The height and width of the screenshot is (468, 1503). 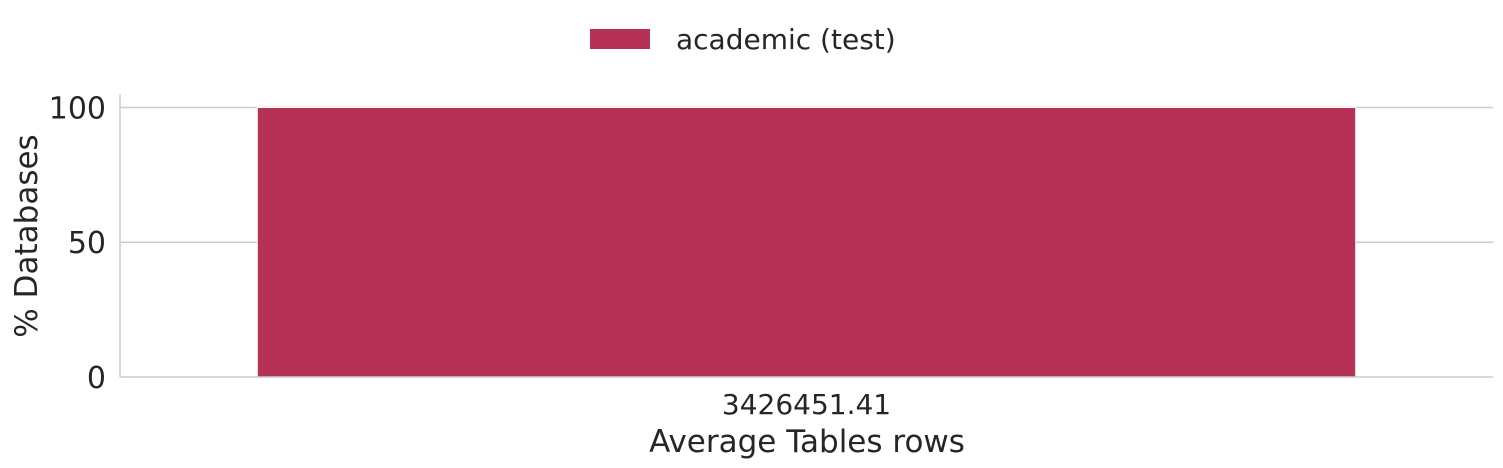 I want to click on y-axis-label: % Databases, so click(x=27, y=235).